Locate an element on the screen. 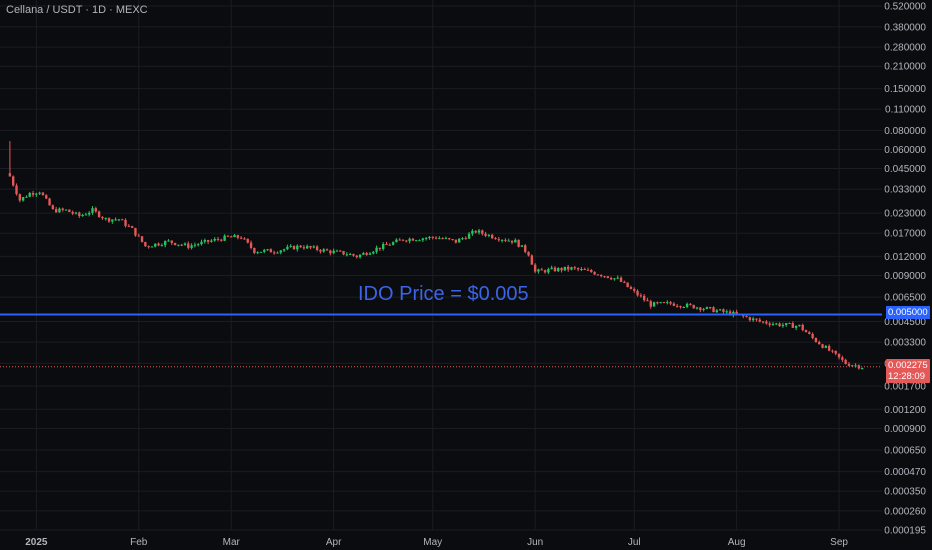 Image resolution: width=932 pixels, height=550 pixels. time-tick-label: 2025 is located at coordinates (36, 542).